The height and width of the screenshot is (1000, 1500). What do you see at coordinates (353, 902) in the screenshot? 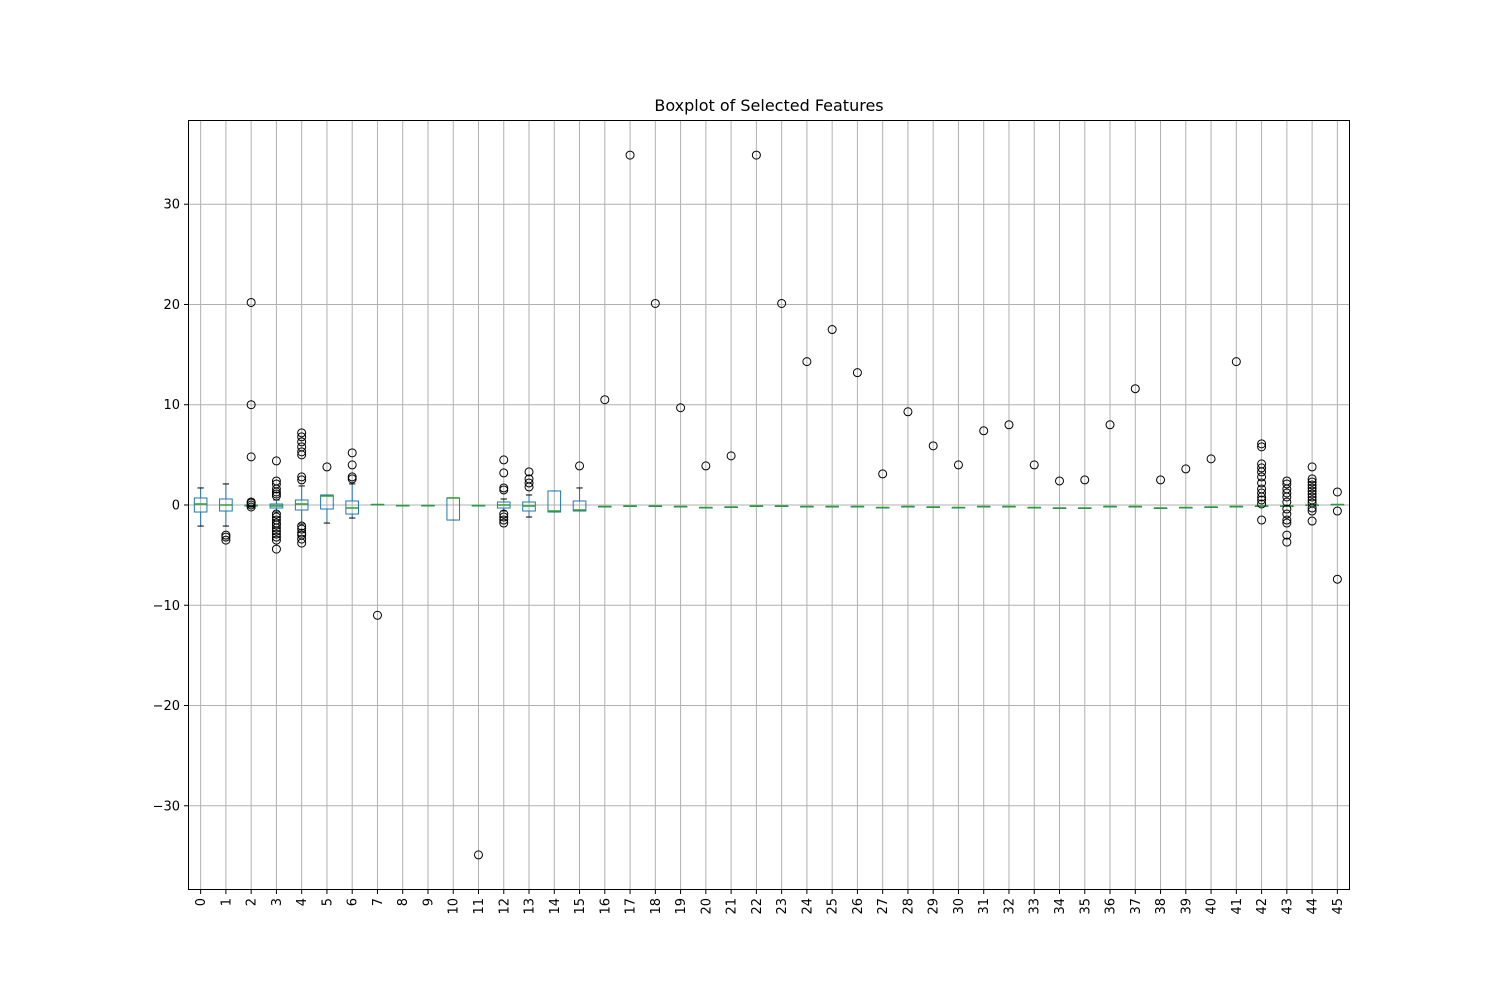
I see `x-tick-label: 6` at bounding box center [353, 902].